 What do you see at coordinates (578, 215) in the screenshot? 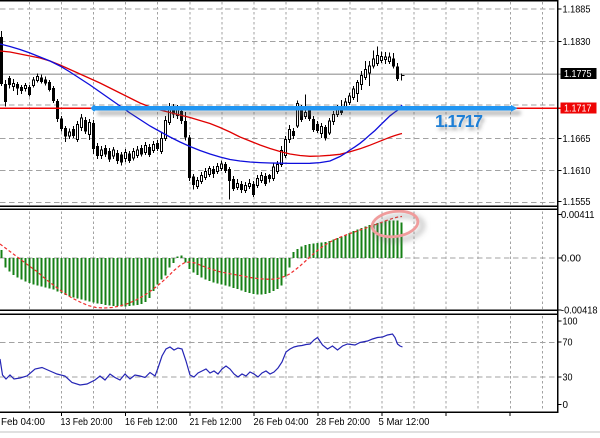
I see `svg-text: 0.00411` at bounding box center [578, 215].